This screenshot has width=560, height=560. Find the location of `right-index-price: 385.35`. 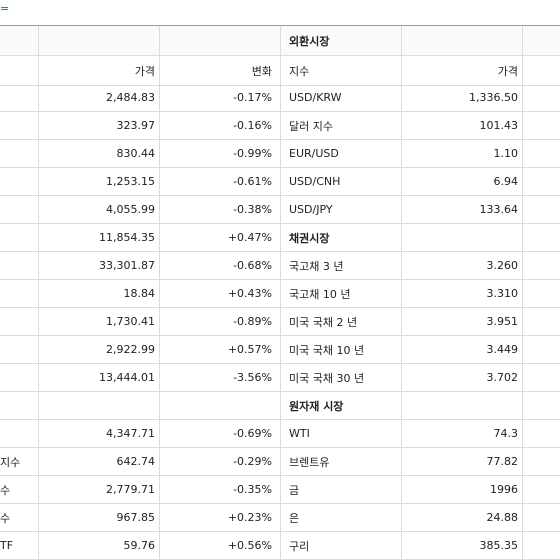

right-index-price: 385.35 is located at coordinates (499, 545).